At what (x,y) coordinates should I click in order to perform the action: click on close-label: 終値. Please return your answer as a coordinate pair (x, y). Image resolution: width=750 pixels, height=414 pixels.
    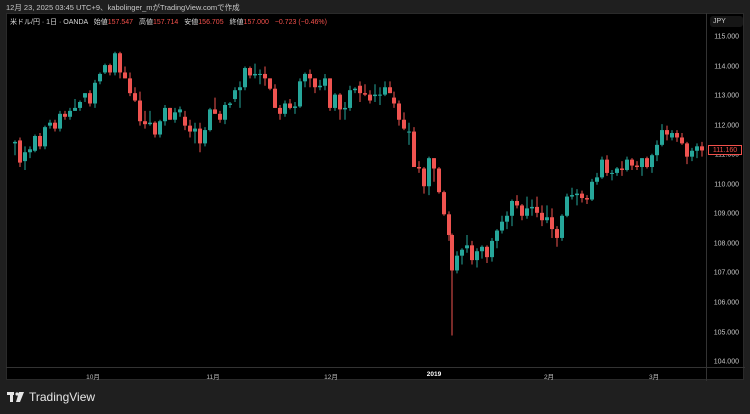
    Looking at the image, I should click on (236, 22).